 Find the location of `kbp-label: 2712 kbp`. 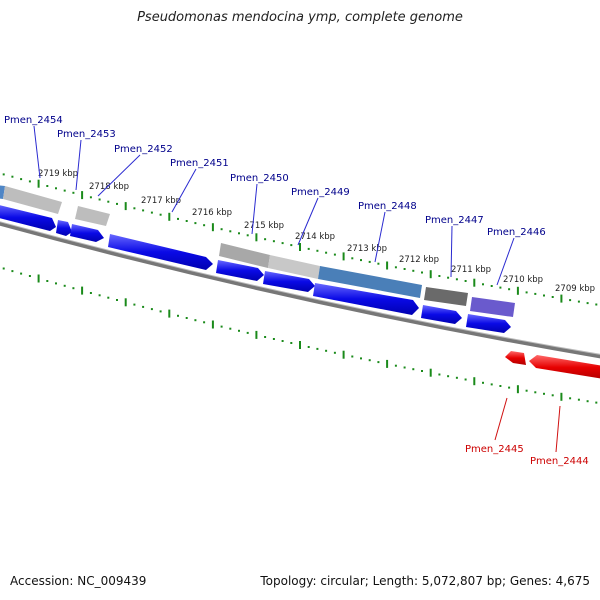

kbp-label: 2712 kbp is located at coordinates (419, 260).